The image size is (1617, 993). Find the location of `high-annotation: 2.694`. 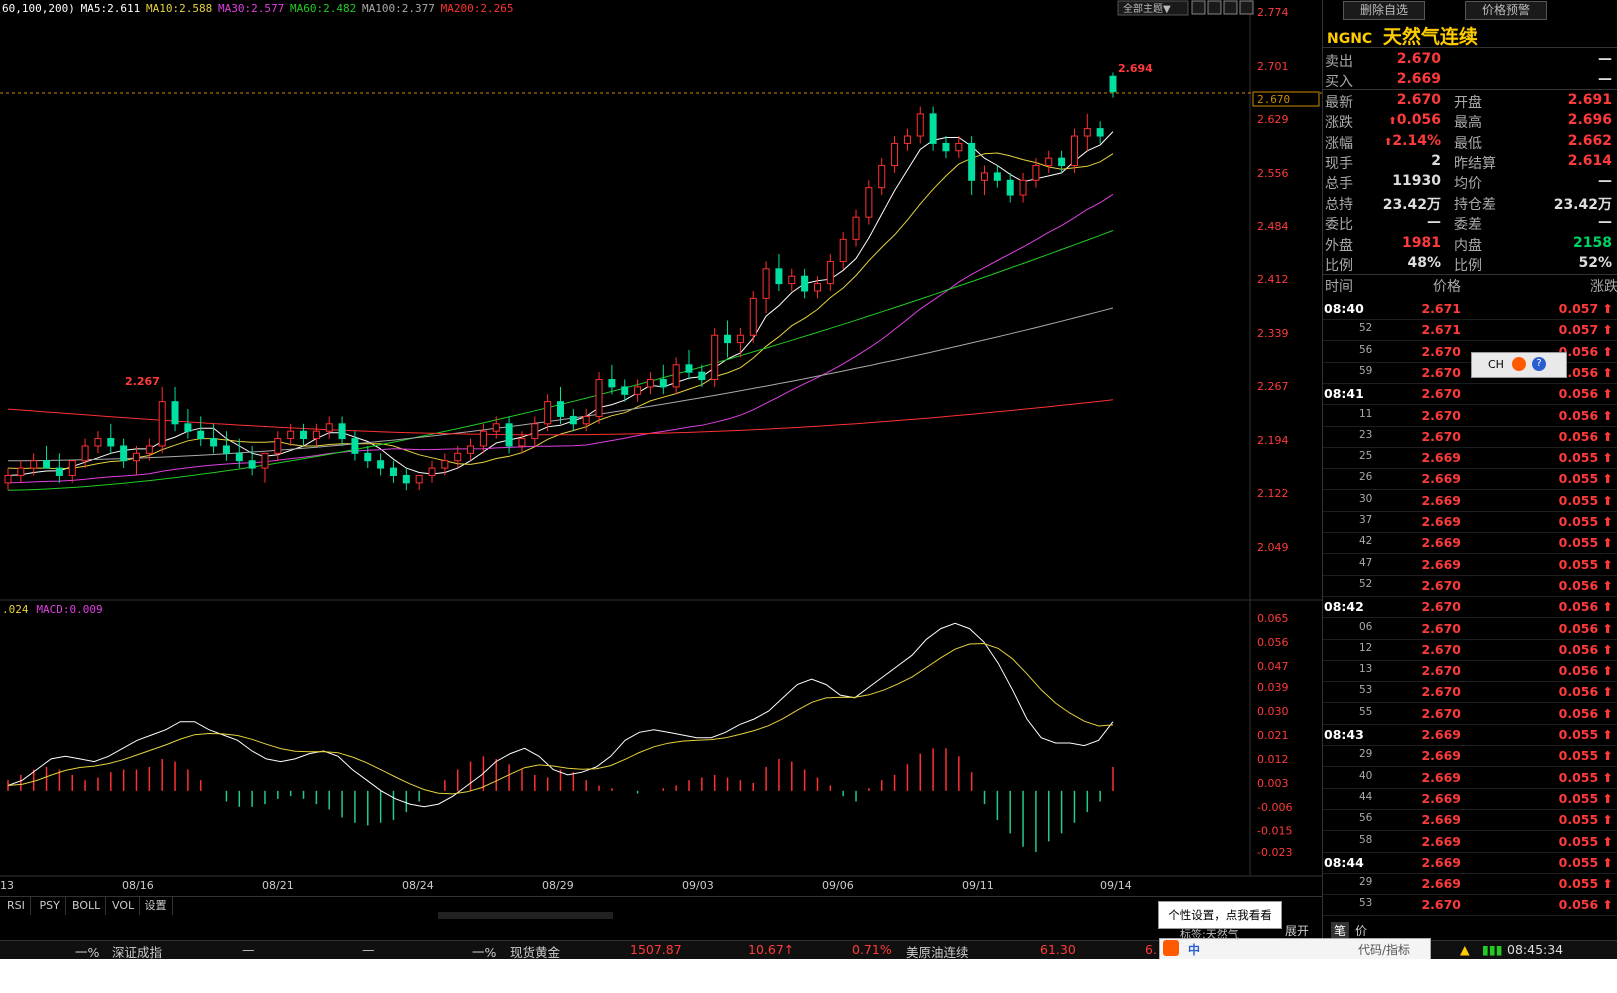

high-annotation: 2.694 is located at coordinates (1135, 68).